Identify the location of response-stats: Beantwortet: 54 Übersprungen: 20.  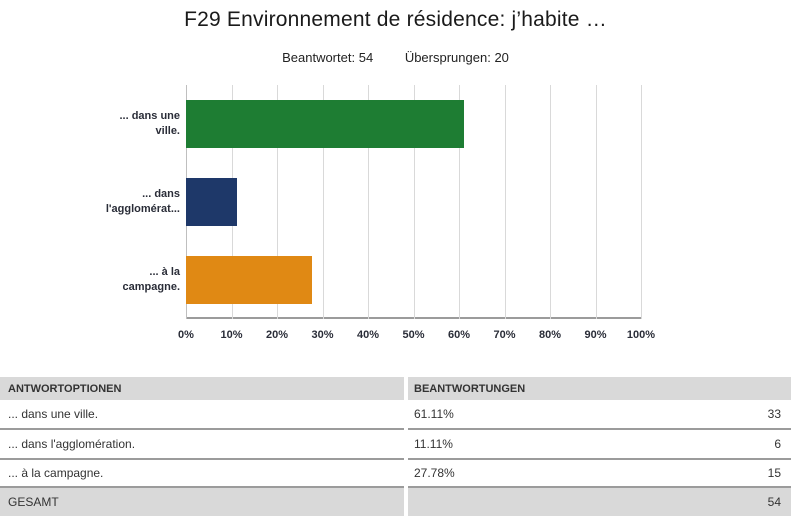
(395, 57).